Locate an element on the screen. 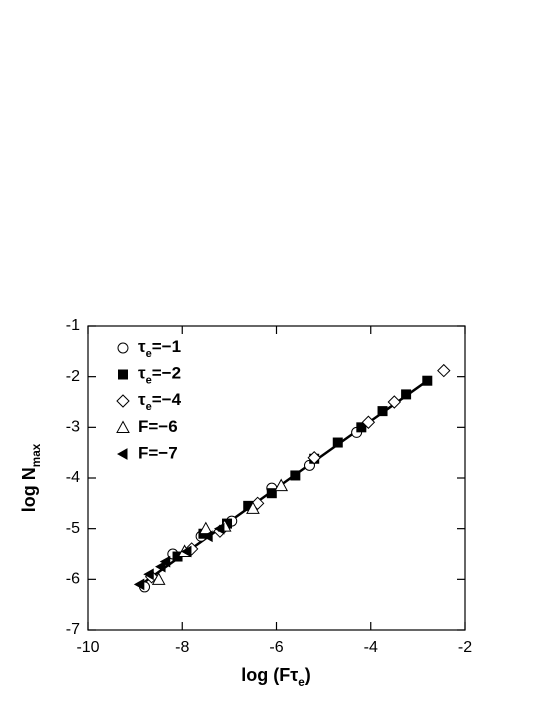  legend-label: τe=−1 is located at coordinates (159, 348).